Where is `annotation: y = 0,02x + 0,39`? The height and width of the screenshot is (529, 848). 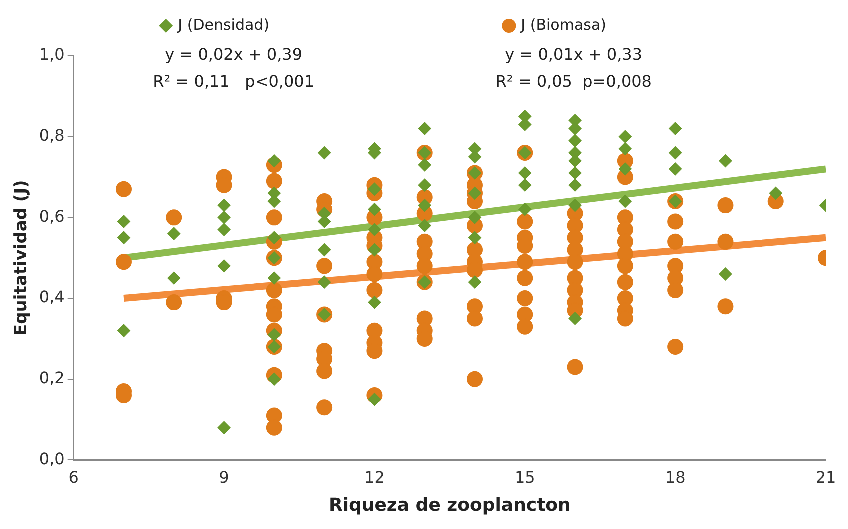 annotation: y = 0,02x + 0,39 is located at coordinates (234, 54).